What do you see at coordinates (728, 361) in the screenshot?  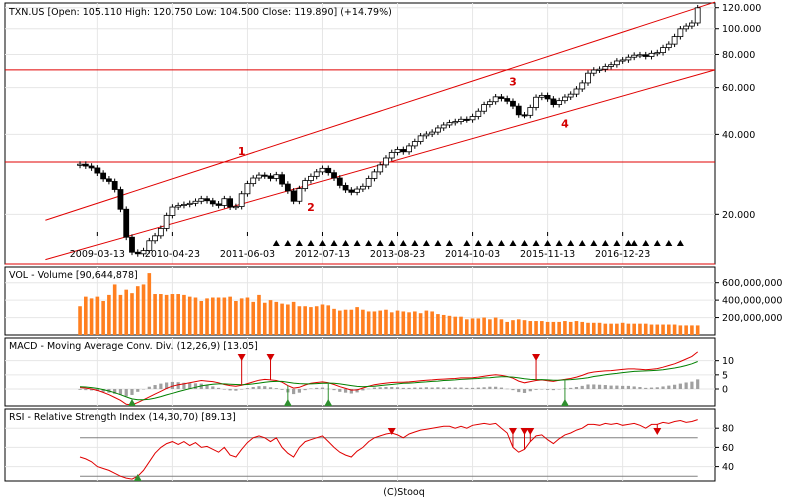 I see `macd-y-tick-label: 10` at bounding box center [728, 361].